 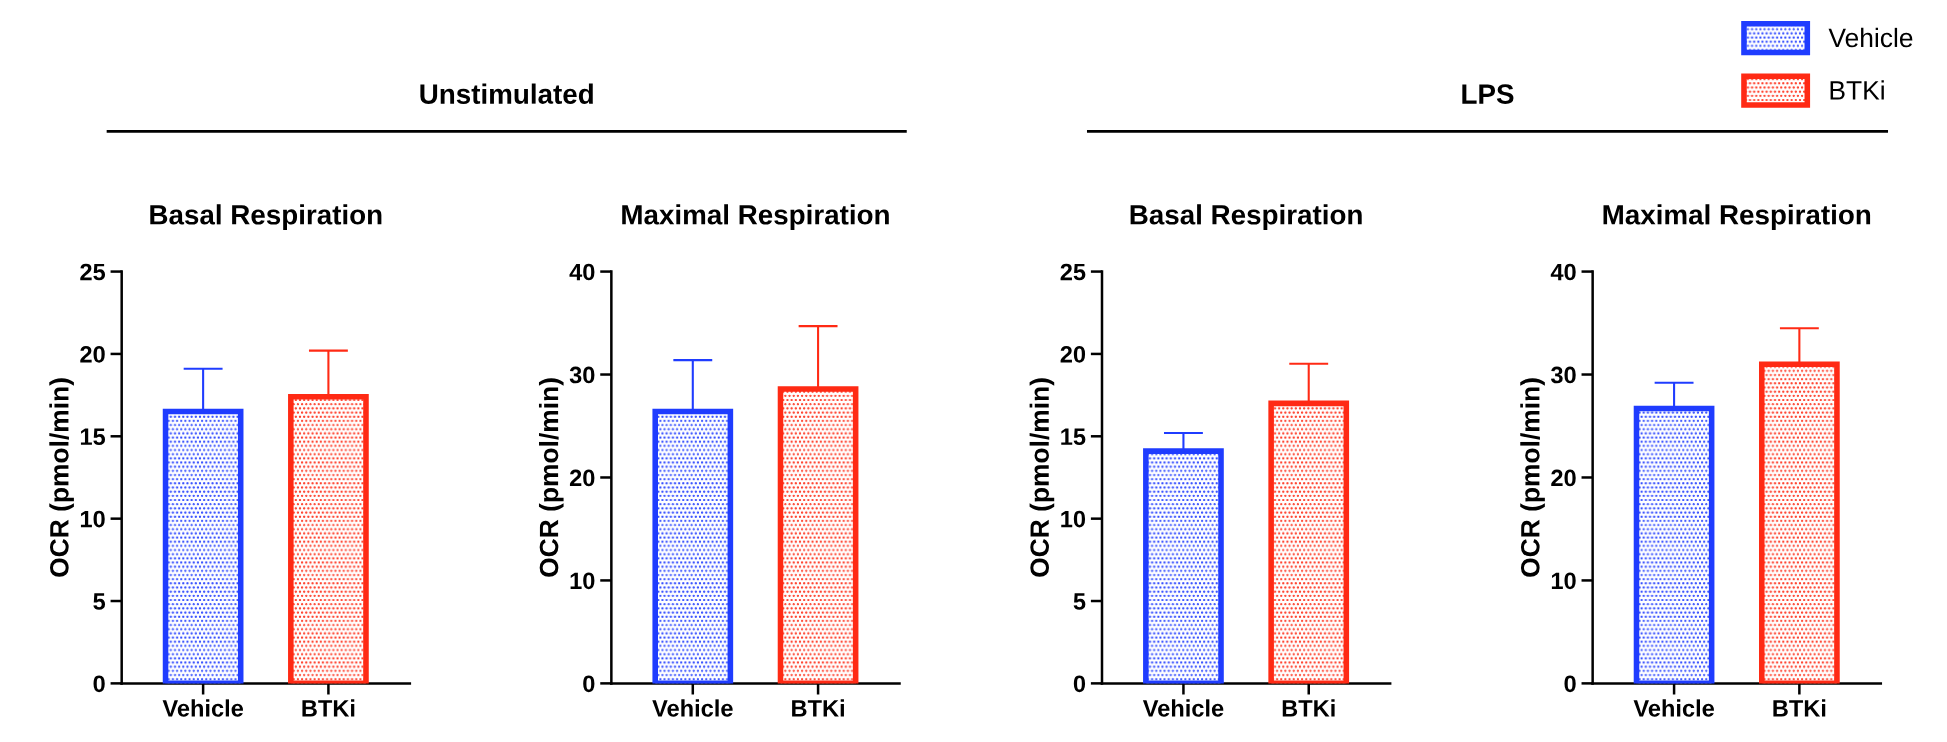 I want to click on text: Unstimulated, so click(x=506, y=93).